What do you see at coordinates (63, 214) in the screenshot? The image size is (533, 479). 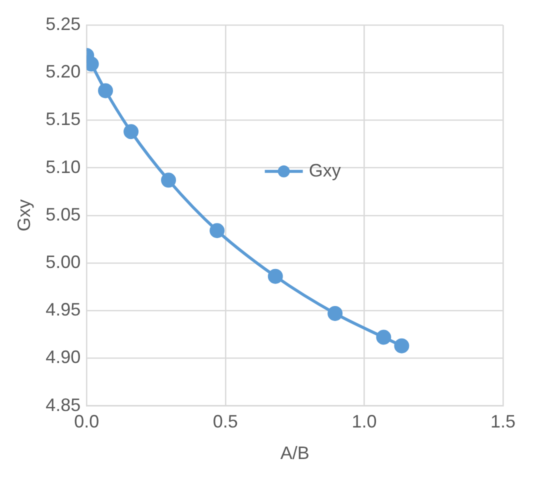 I see `y-tick-label: 5.05` at bounding box center [63, 214].